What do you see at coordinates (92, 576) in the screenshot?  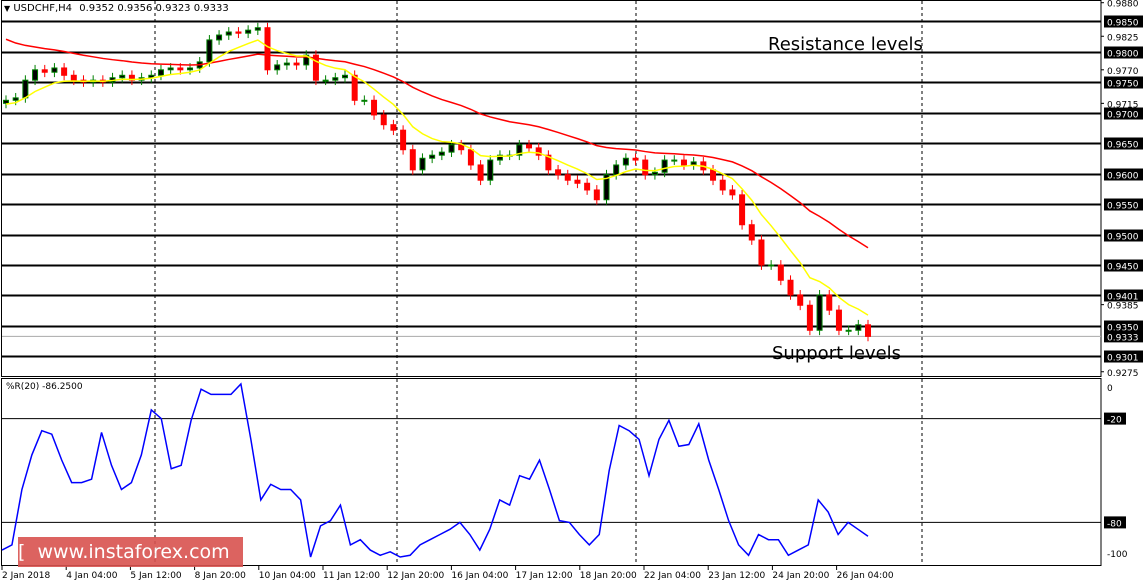 I see `time-tick-label: 4 Jan 04:00` at bounding box center [92, 576].